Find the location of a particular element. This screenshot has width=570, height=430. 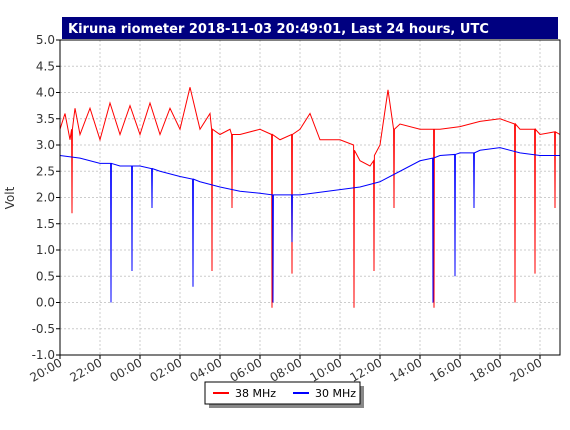

y-tick-label: 2.0 is located at coordinates (45, 198).